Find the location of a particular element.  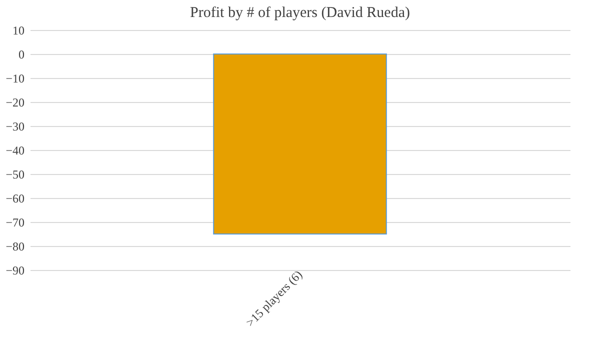

y-tick-label: −50 is located at coordinates (15, 175).